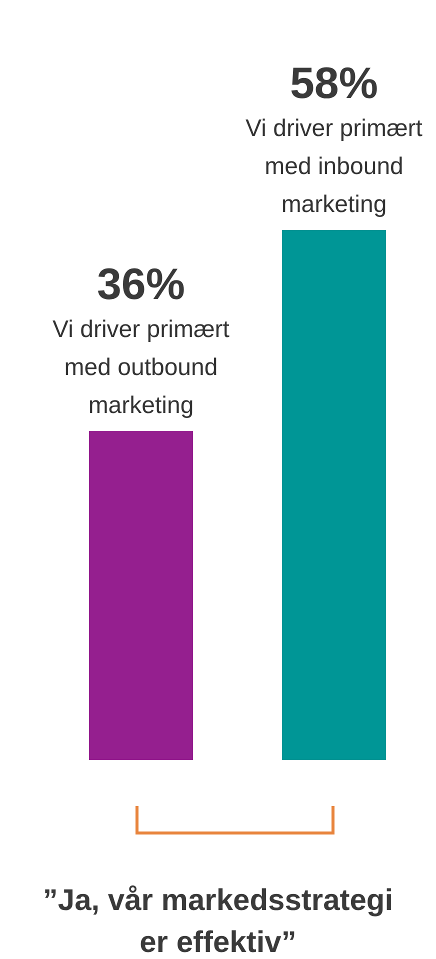  I want to click on text: ”Ja, vår markedsstrategi er effektiv”, so click(218, 921).